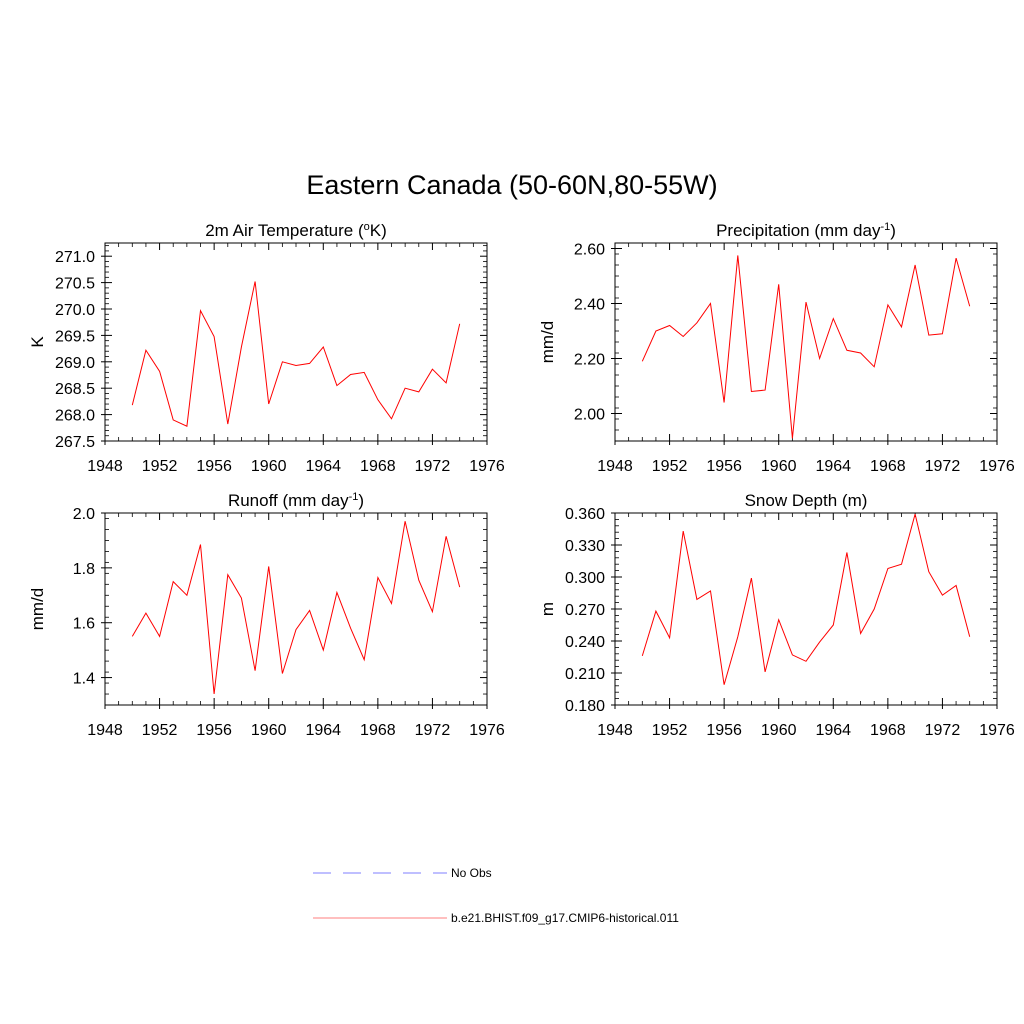  I want to click on y-tick-label: 1.6, so click(84, 624).